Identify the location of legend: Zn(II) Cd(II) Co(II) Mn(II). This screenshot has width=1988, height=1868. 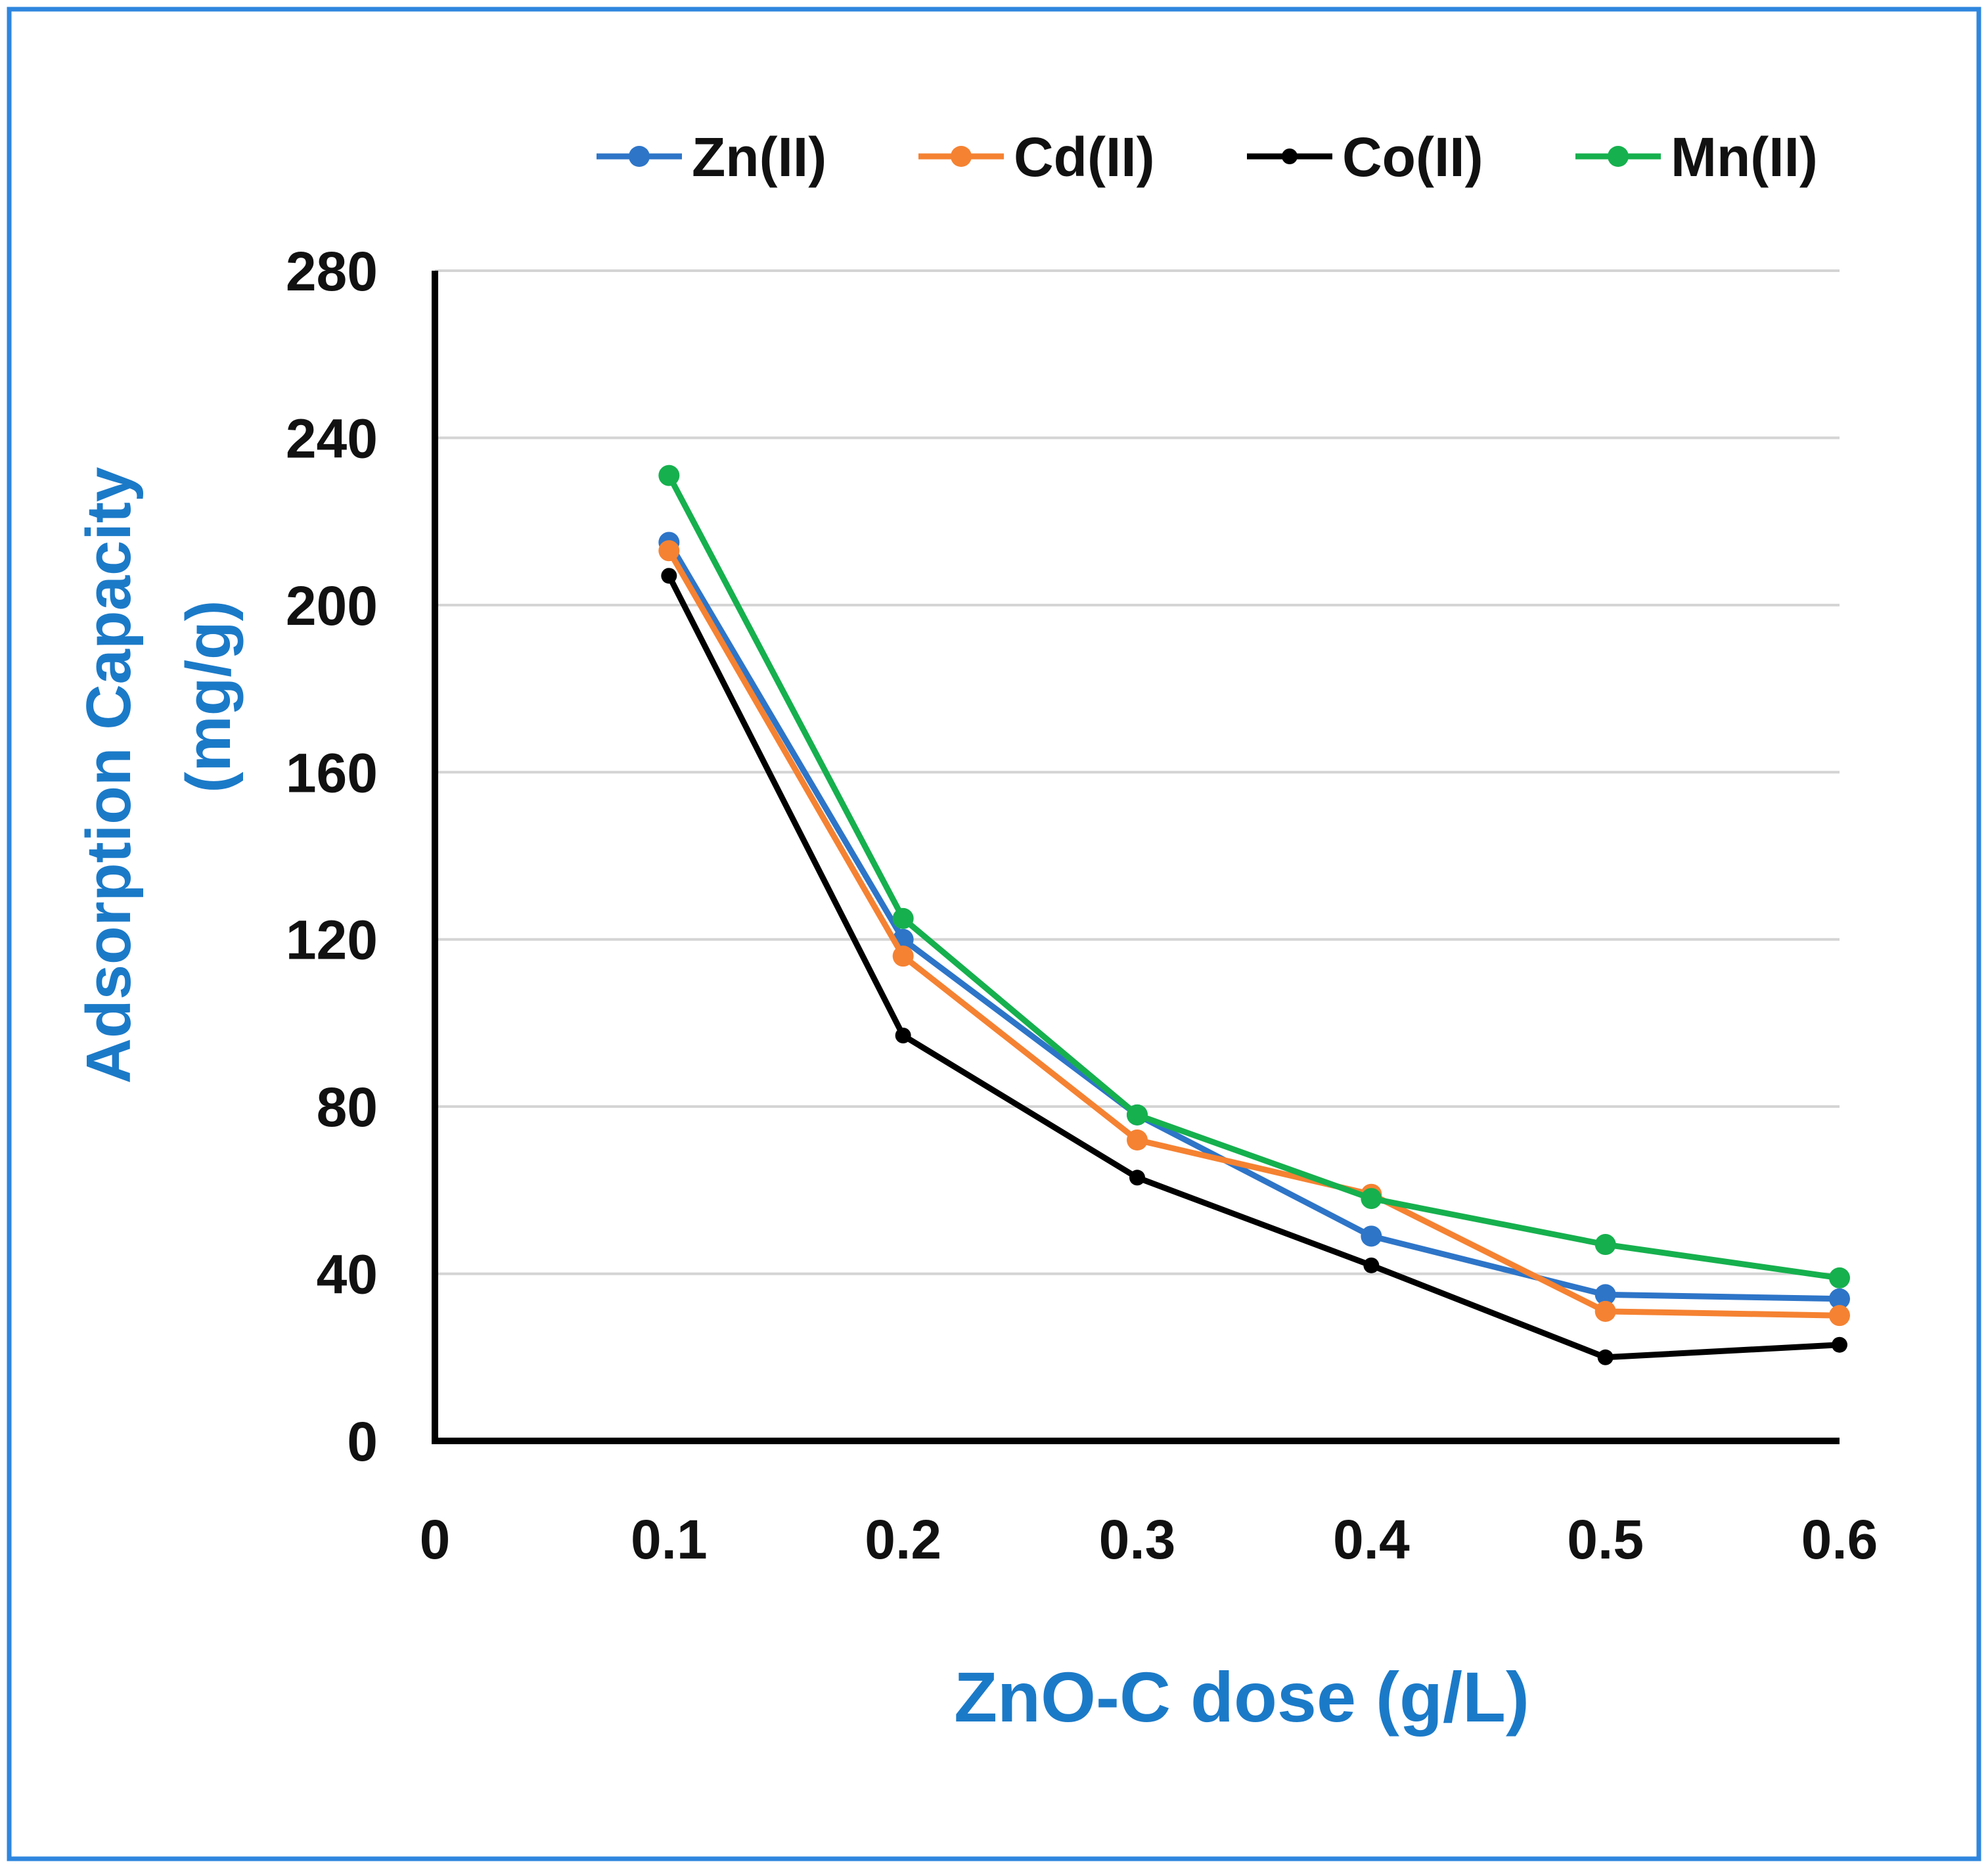
(1207, 157).